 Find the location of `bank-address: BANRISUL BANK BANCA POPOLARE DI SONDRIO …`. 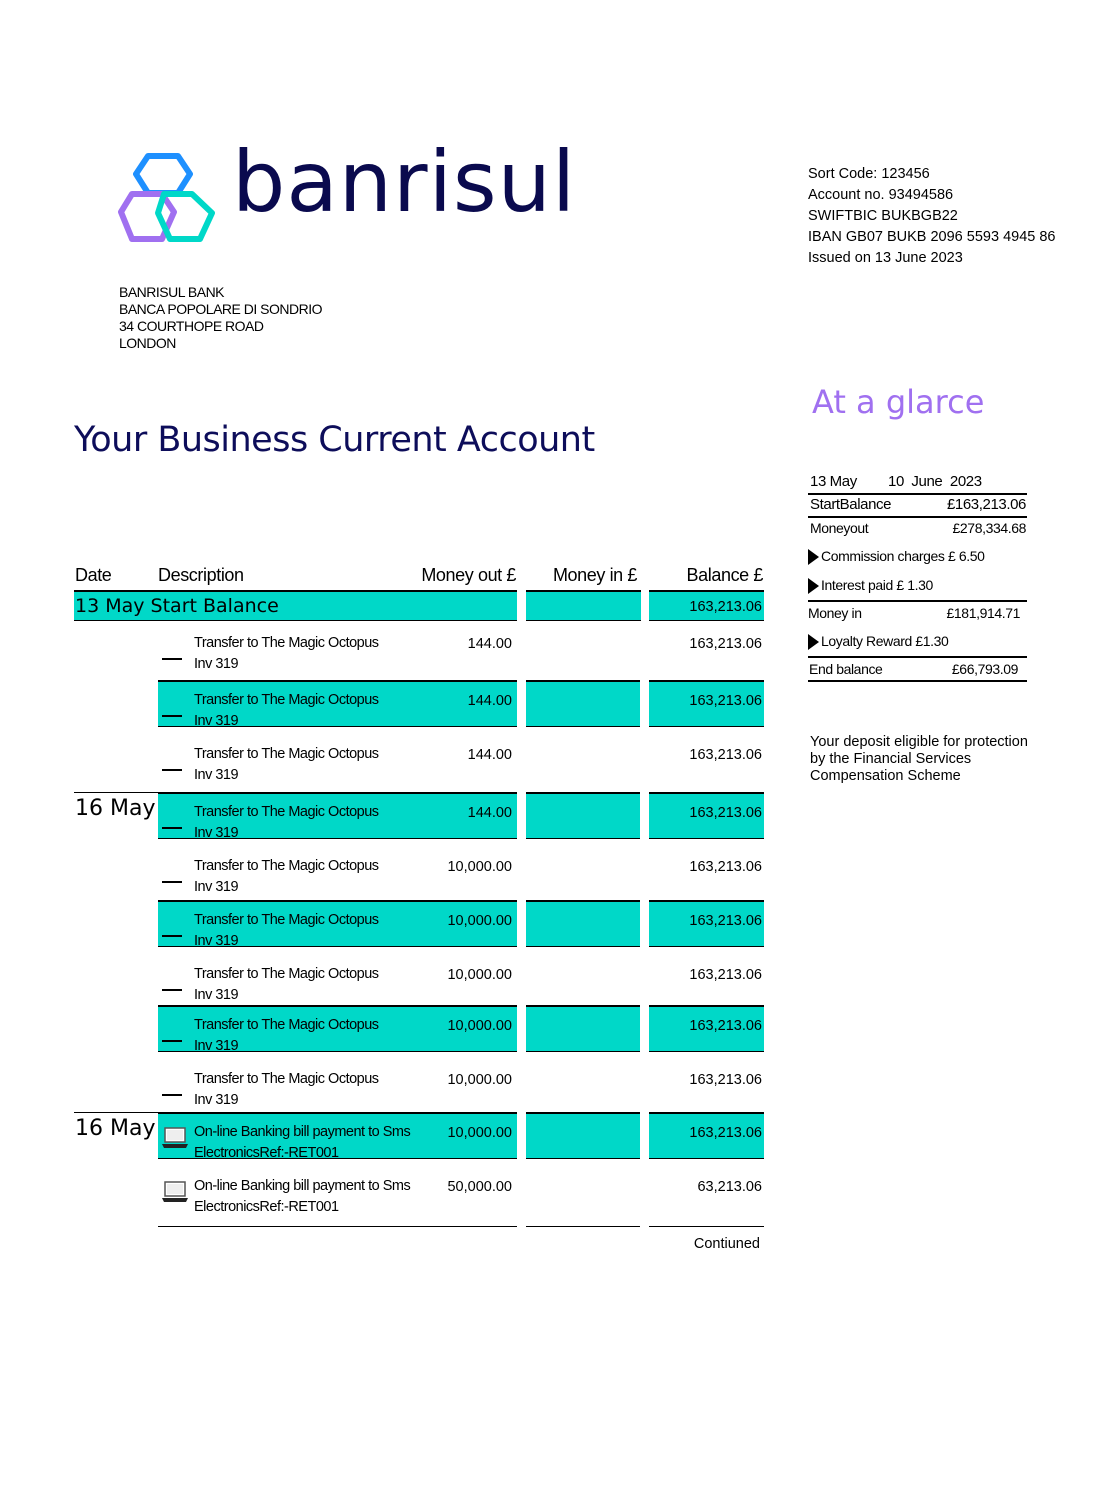

bank-address: BANRISUL BANK BANCA POPOLARE DI SONDRIO … is located at coordinates (221, 318).